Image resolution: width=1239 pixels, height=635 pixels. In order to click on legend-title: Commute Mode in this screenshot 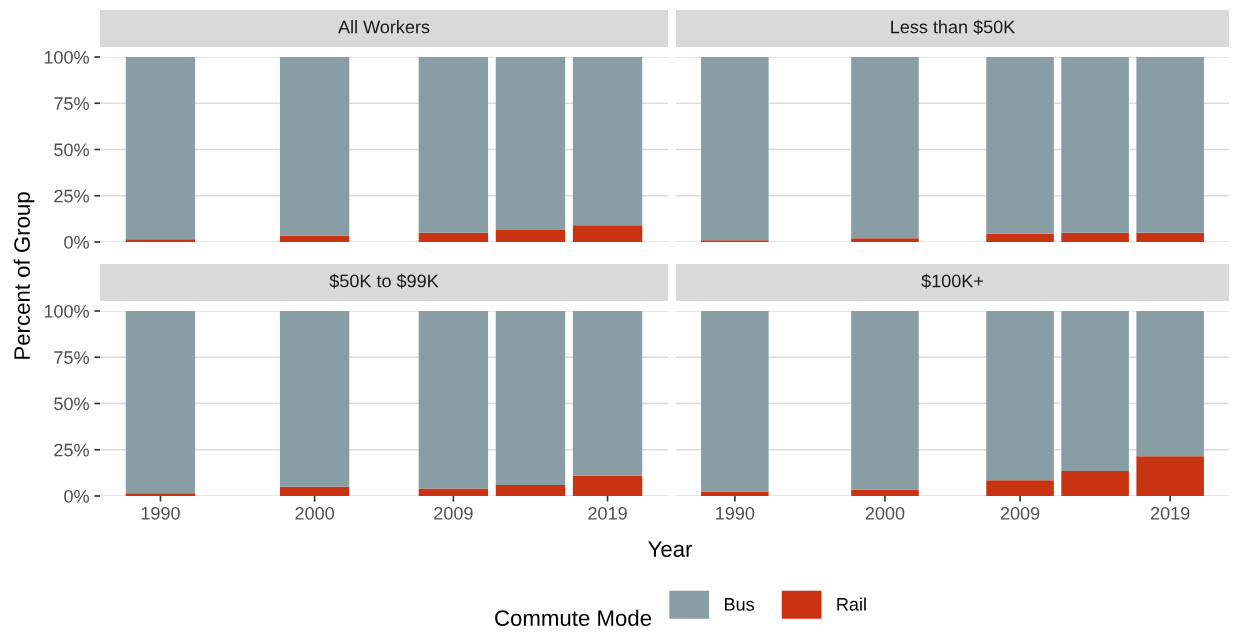, I will do `click(573, 617)`.